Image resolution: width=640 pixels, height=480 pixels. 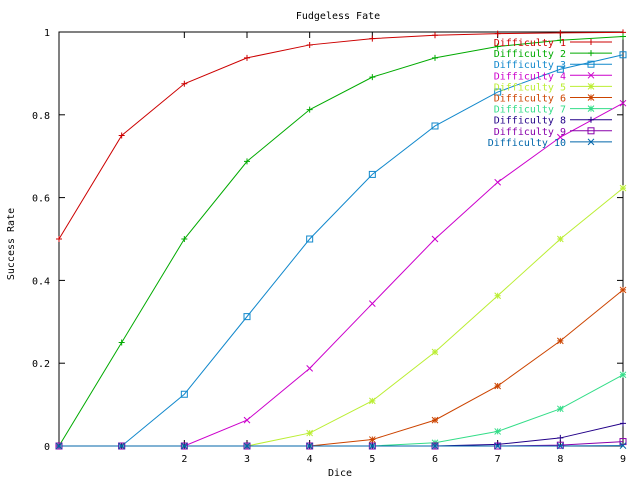 What do you see at coordinates (623, 459) in the screenshot?
I see `x-tick-label: 9` at bounding box center [623, 459].